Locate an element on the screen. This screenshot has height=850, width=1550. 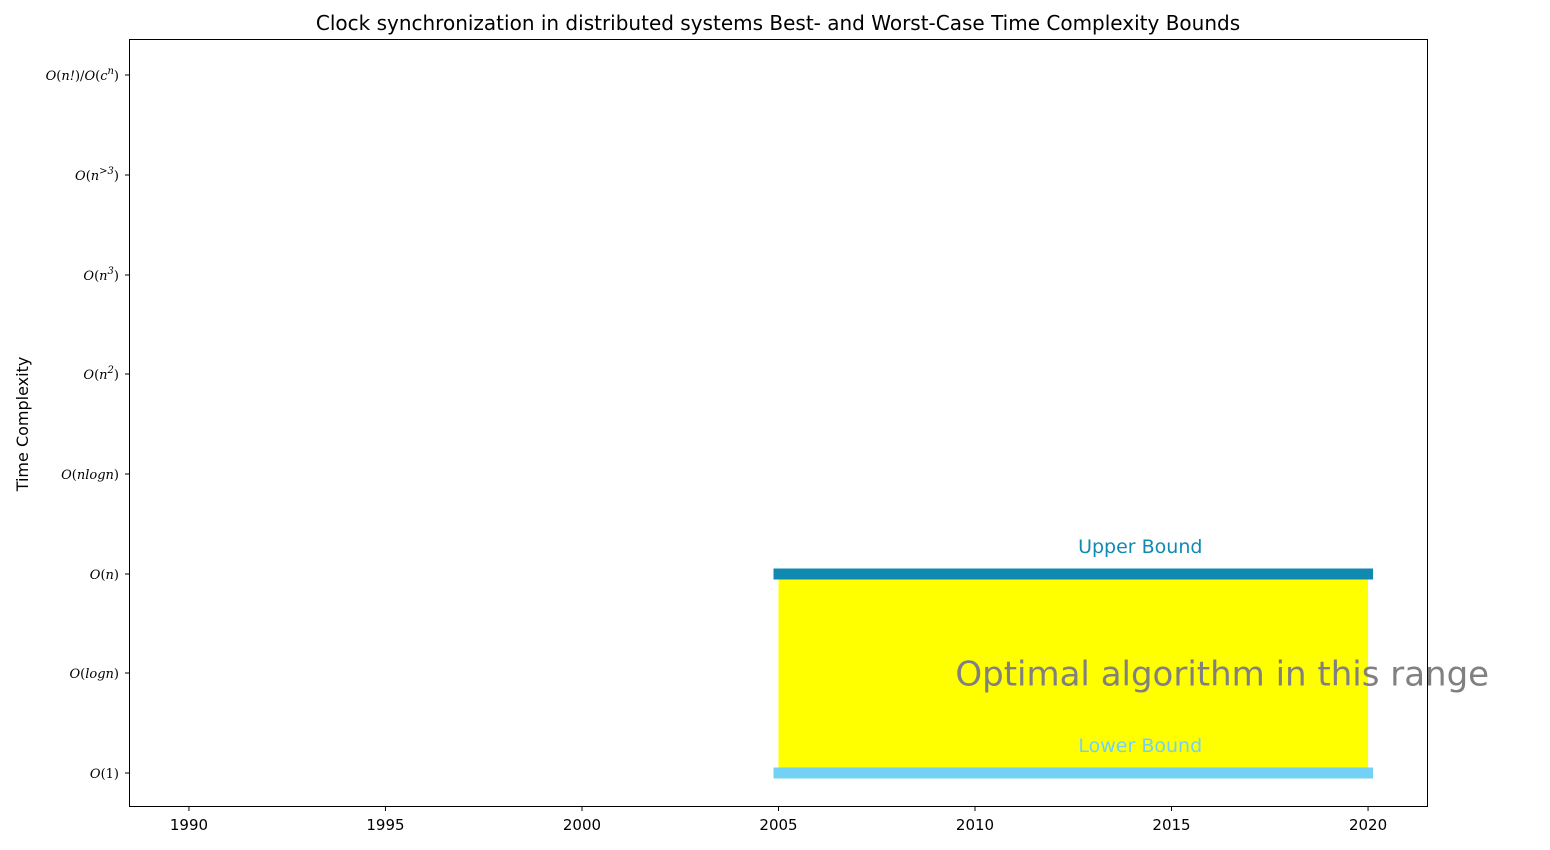
y-tick-label: O(n) is located at coordinates (104, 575).